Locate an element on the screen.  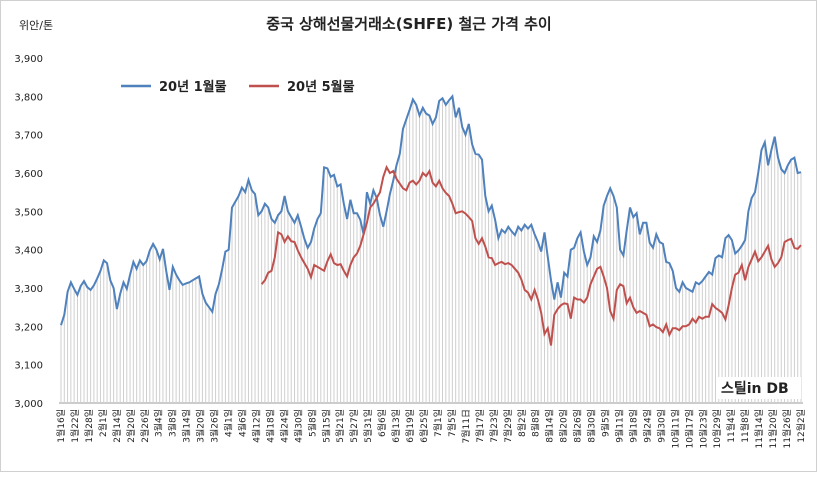
y-tick-label: 3,600 is located at coordinates (28, 174).